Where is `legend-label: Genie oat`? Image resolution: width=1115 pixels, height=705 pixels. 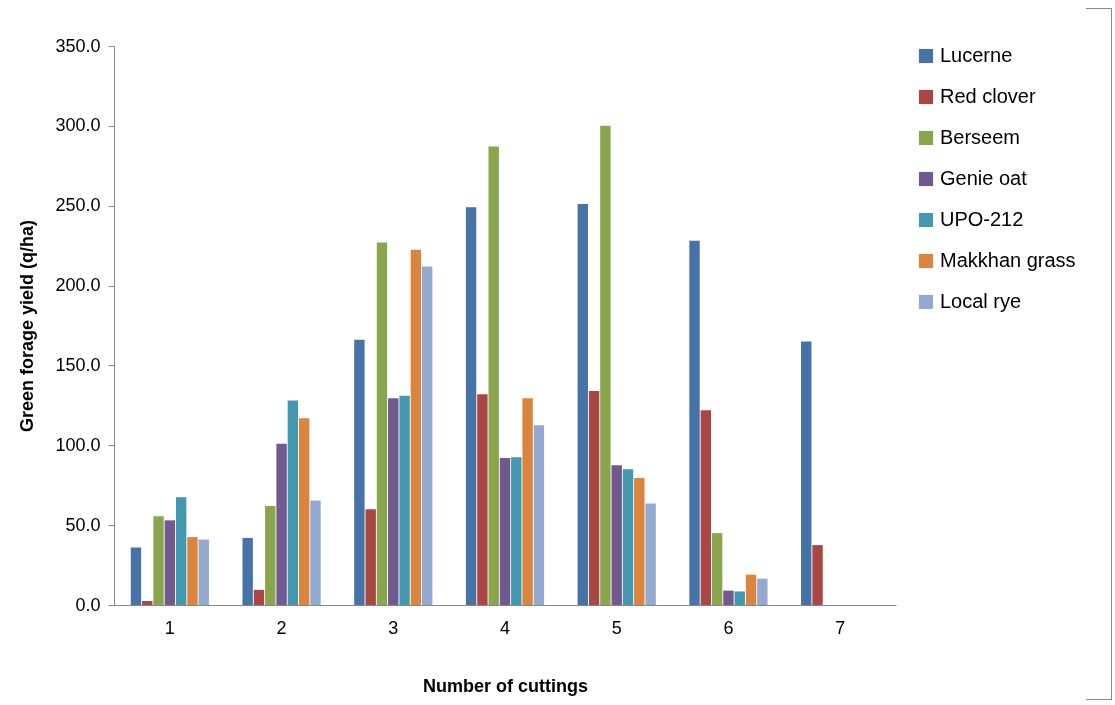
legend-label: Genie oat is located at coordinates (984, 178).